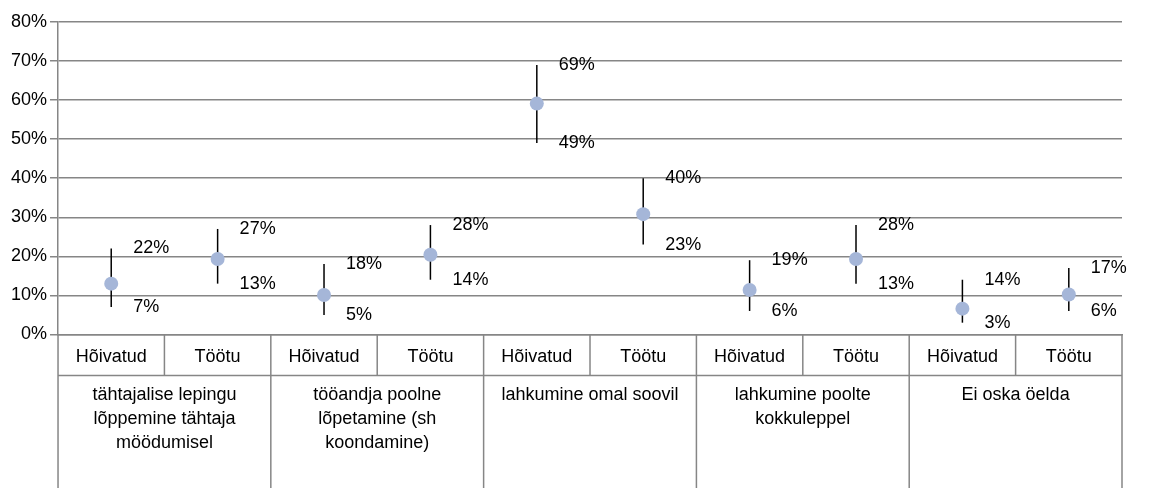 This screenshot has height=498, width=1150. Describe the element at coordinates (683, 177) in the screenshot. I see `annotation: 40%` at that location.